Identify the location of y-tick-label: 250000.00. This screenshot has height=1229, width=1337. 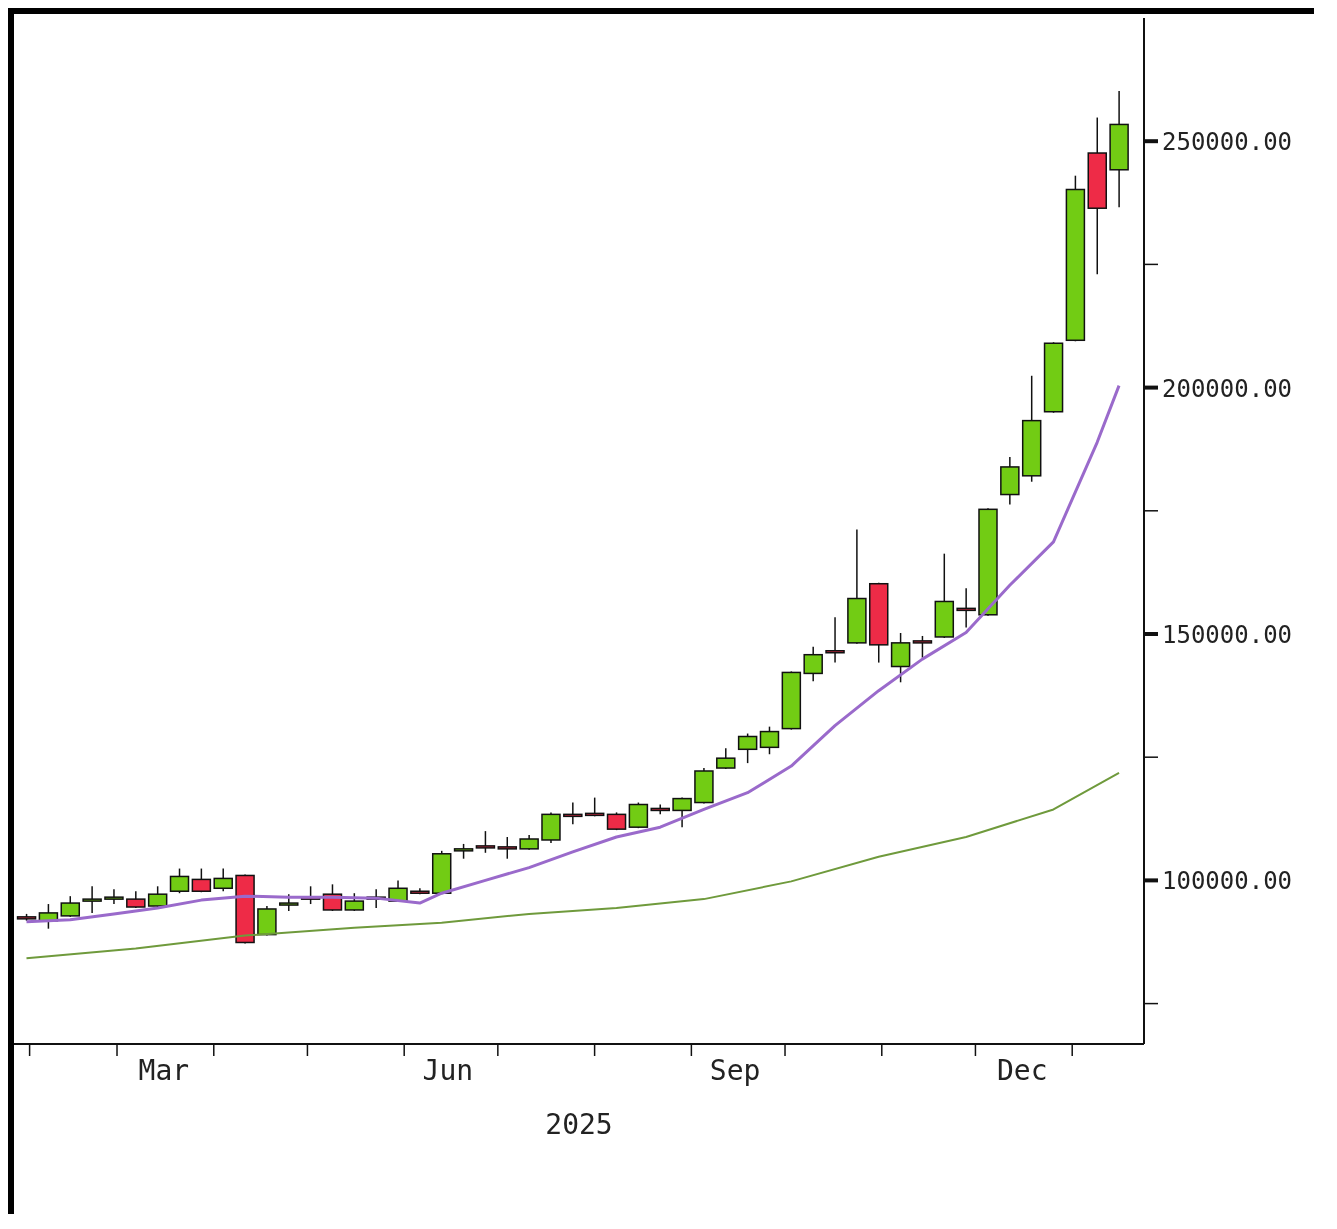
(1227, 142).